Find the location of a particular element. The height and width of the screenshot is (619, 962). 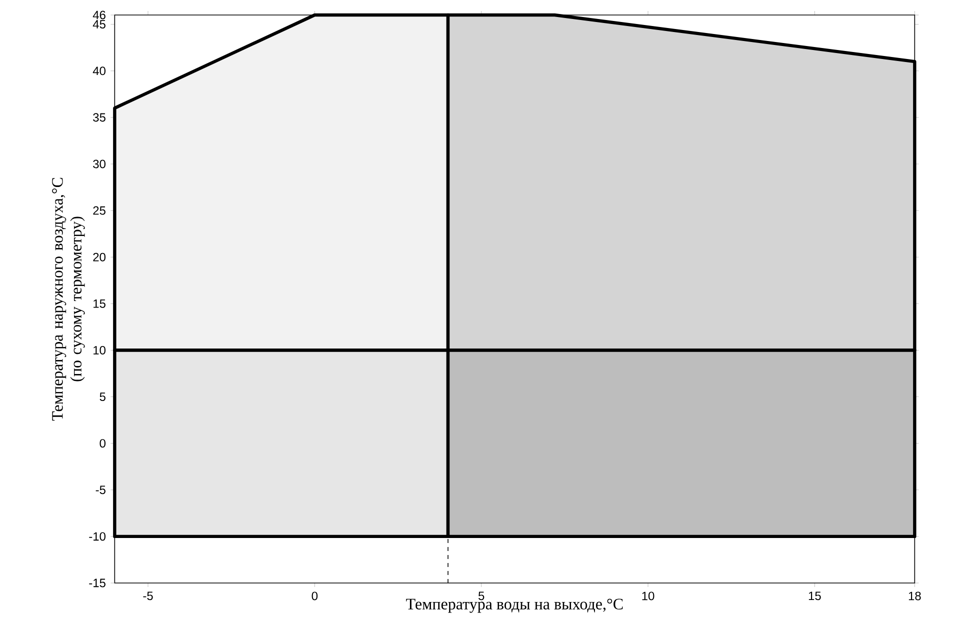

x-tick-label: 18 is located at coordinates (914, 596).